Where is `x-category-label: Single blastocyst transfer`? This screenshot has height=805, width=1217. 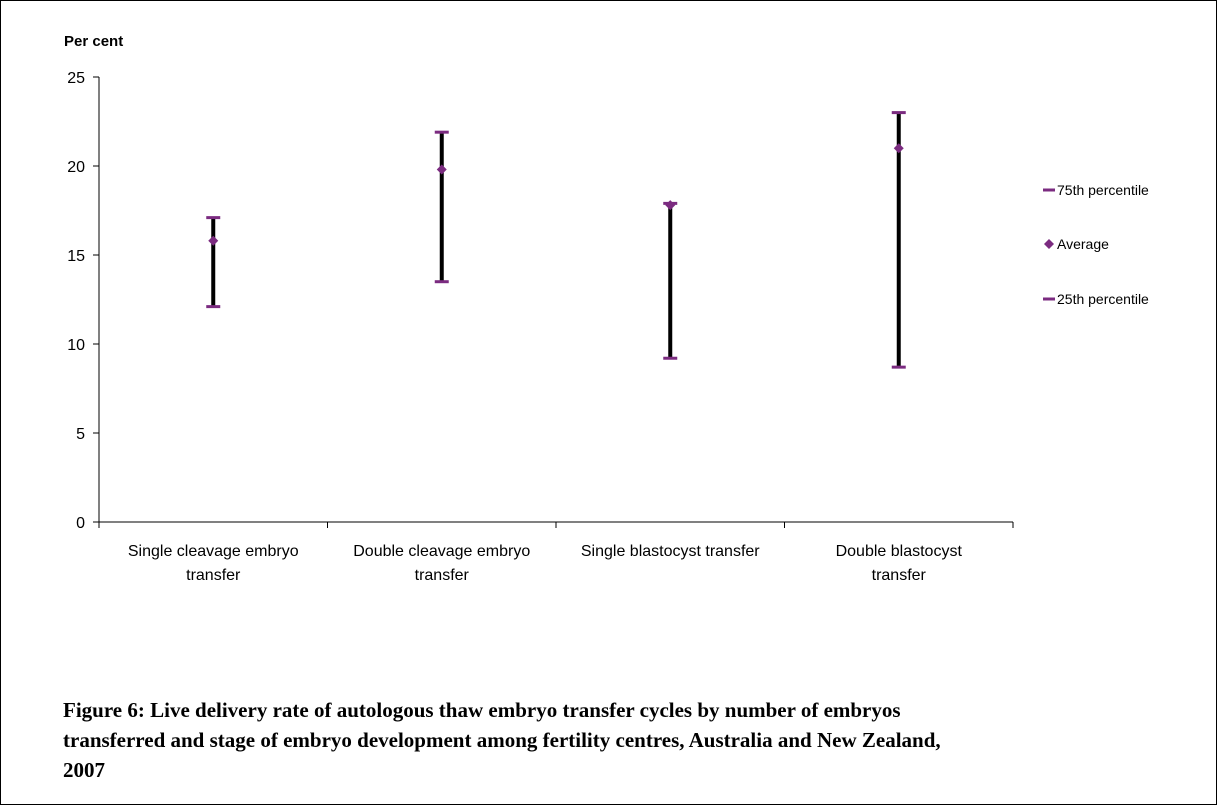
x-category-label: Single blastocyst transfer is located at coordinates (670, 551).